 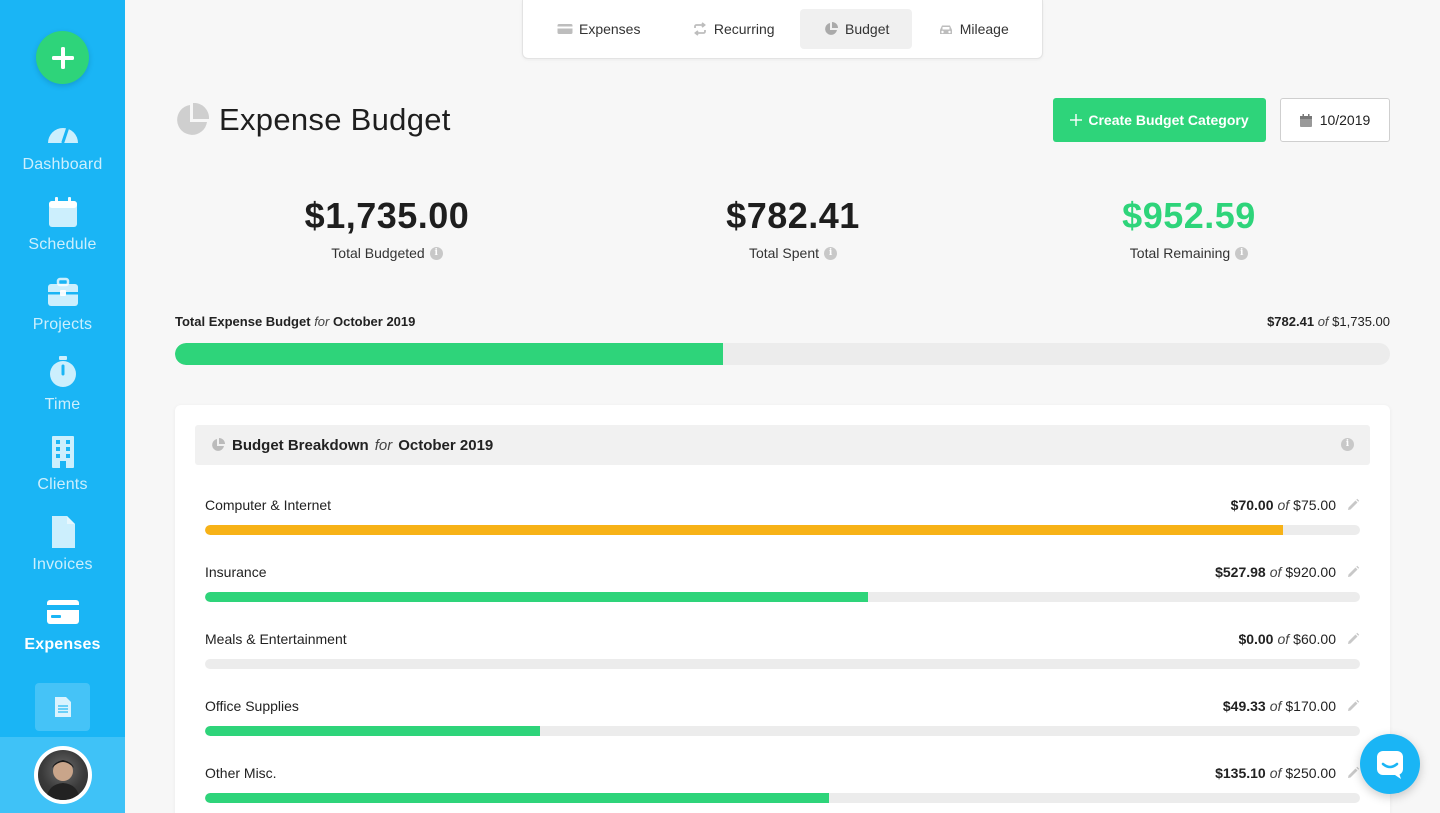 What do you see at coordinates (782, 572) in the screenshot?
I see `budget-category-header: Insurance $527.98 of $920.00` at bounding box center [782, 572].